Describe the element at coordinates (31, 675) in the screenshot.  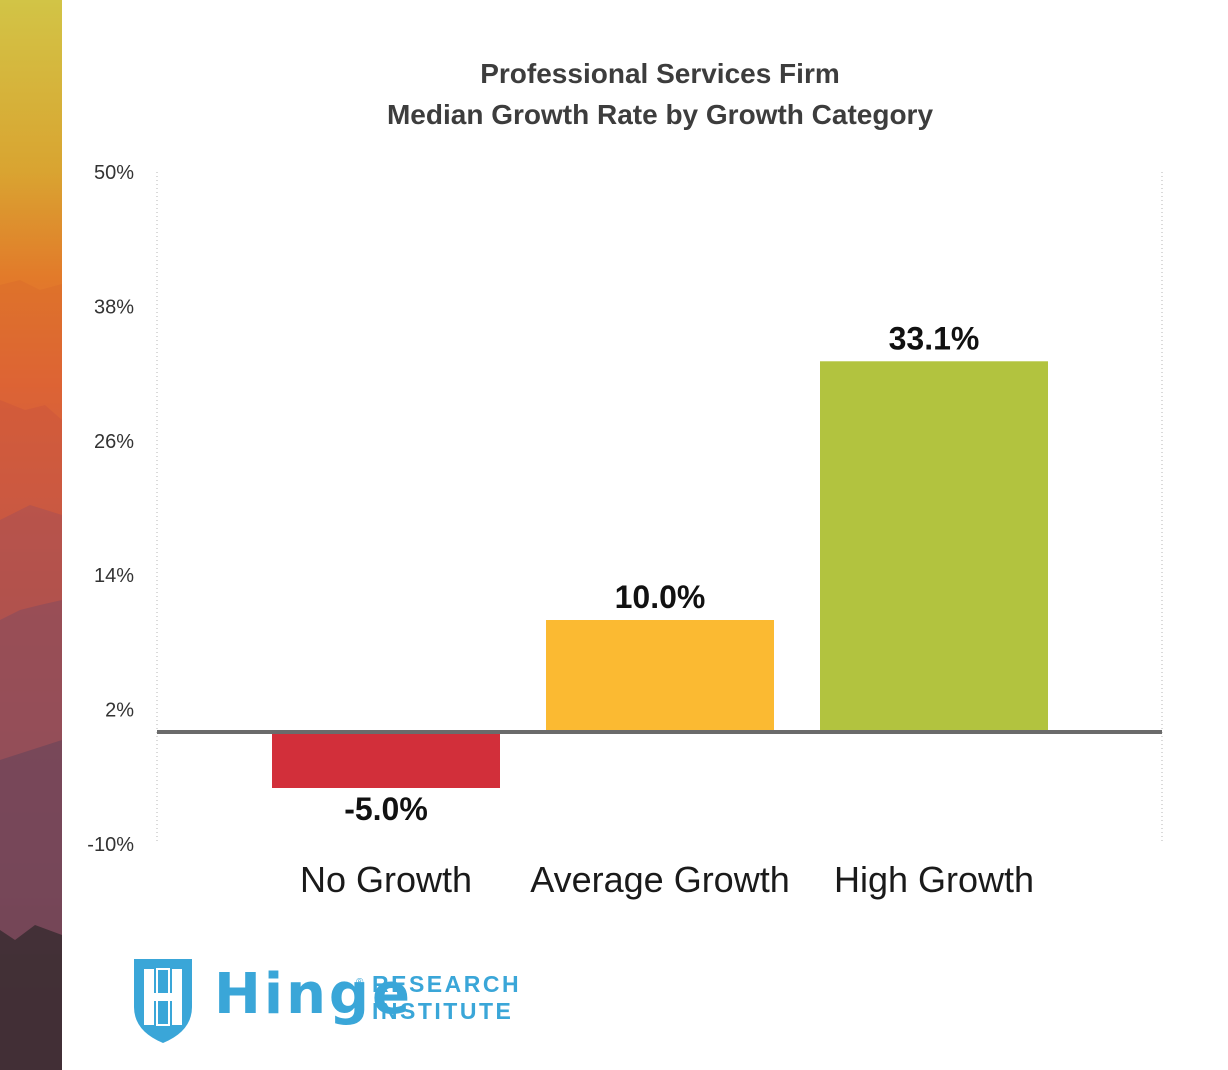
I see `mountain-silhouette-image` at that location.